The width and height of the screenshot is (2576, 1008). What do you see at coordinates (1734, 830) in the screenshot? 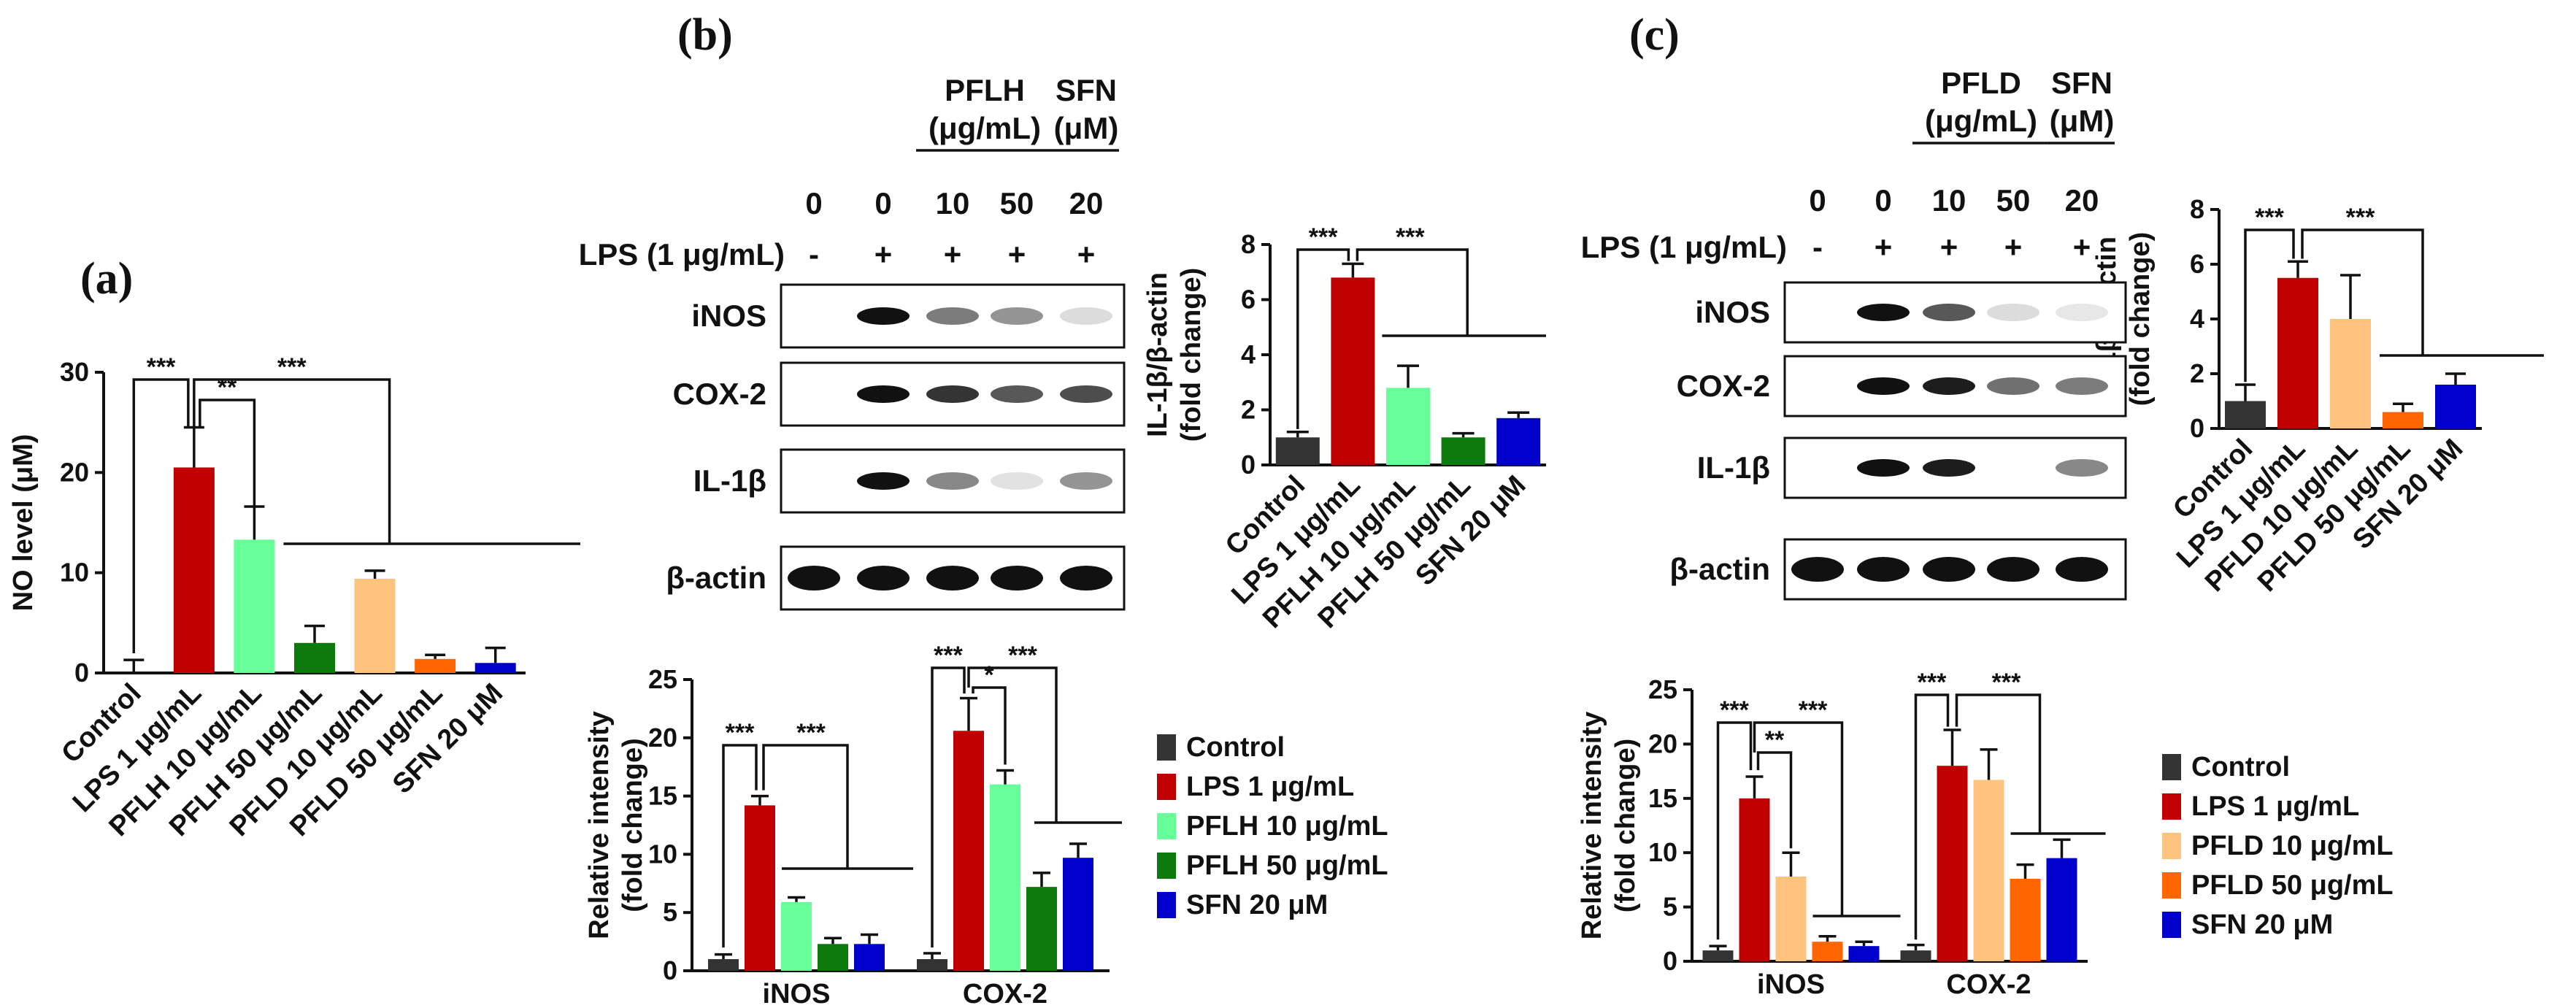
I see `chart-c-rel-inos-1-bracket` at bounding box center [1734, 830].